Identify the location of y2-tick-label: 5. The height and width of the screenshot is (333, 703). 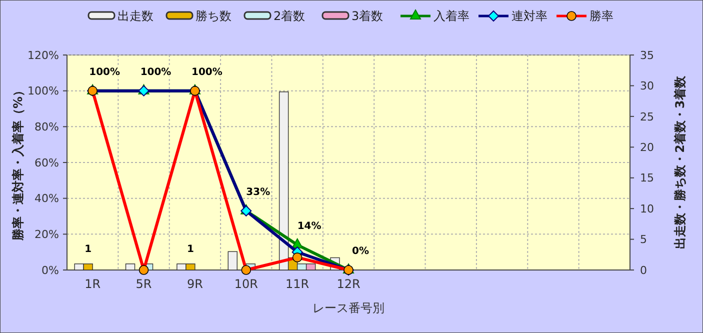
(643, 239).